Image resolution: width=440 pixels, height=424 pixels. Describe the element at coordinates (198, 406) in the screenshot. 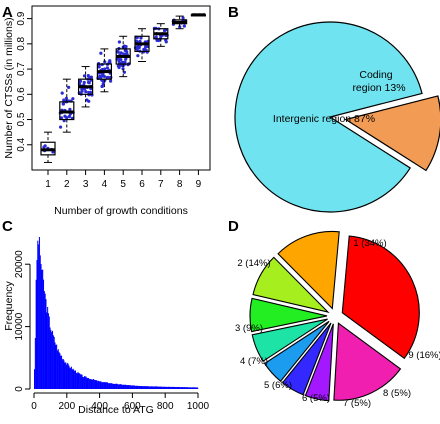

I see `c-x-tick-label: 1000` at that location.